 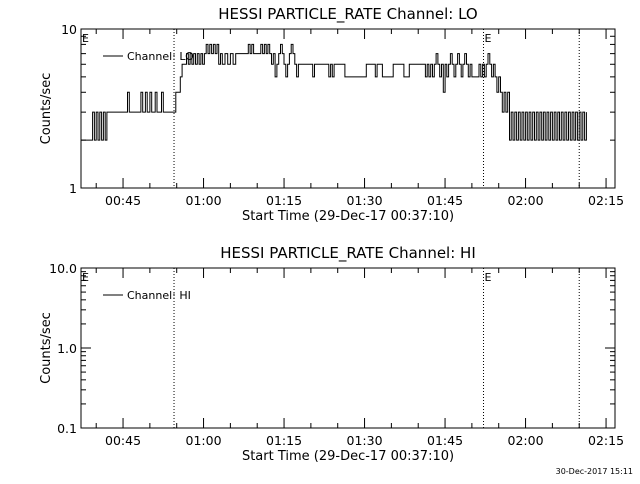 I want to click on footer-timestamp: 30-Dec-2017 15:11, so click(x=594, y=471).